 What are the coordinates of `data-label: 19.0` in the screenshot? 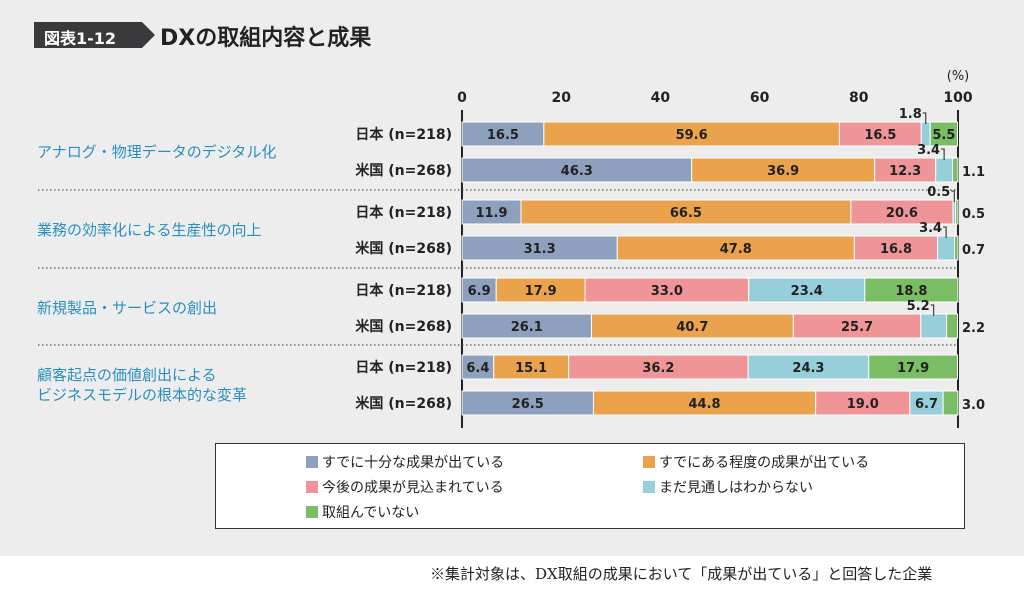 It's located at (863, 404).